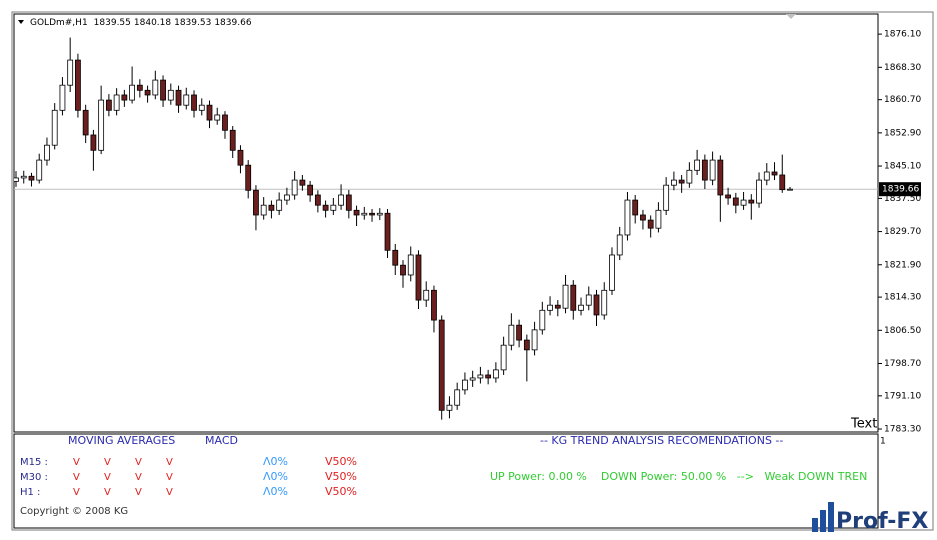 Image resolution: width=937 pixels, height=540 pixels. Describe the element at coordinates (30, 492) in the screenshot. I see `timeframe-label: H1 :` at that location.